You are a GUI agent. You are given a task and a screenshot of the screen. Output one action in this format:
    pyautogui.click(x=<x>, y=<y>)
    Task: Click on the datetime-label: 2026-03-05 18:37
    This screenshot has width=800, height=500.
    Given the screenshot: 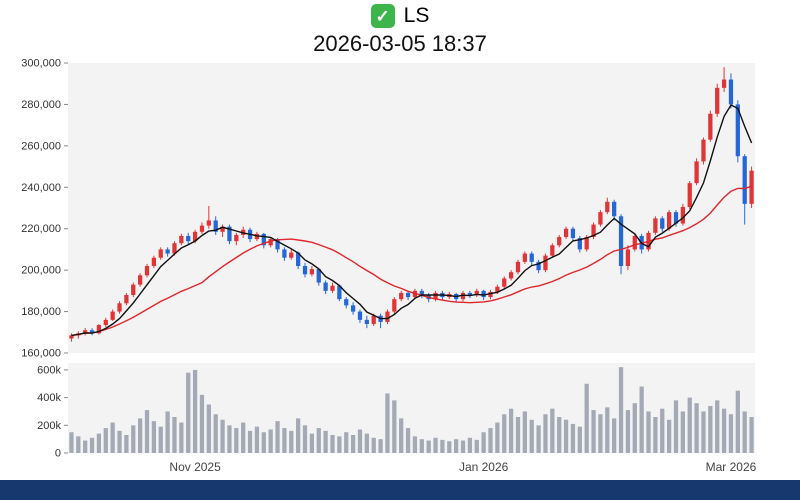 What is the action you would take?
    pyautogui.click(x=400, y=43)
    